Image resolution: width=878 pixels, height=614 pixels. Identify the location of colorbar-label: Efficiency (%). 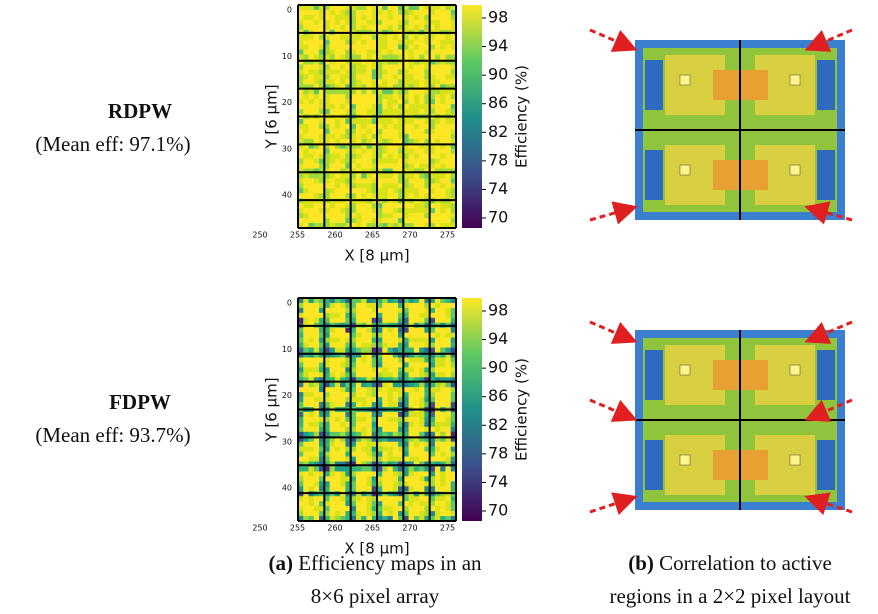
(522, 116).